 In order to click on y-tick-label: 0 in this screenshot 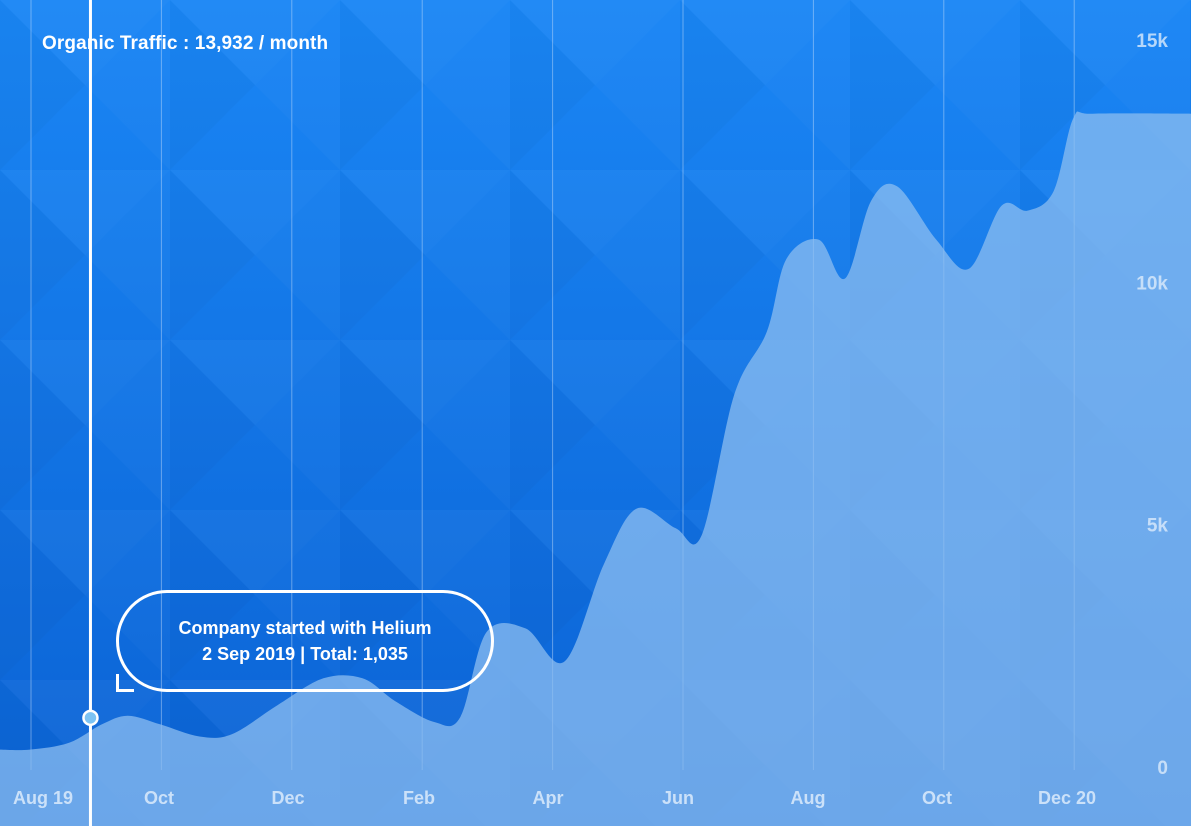, I will do `click(1162, 768)`.